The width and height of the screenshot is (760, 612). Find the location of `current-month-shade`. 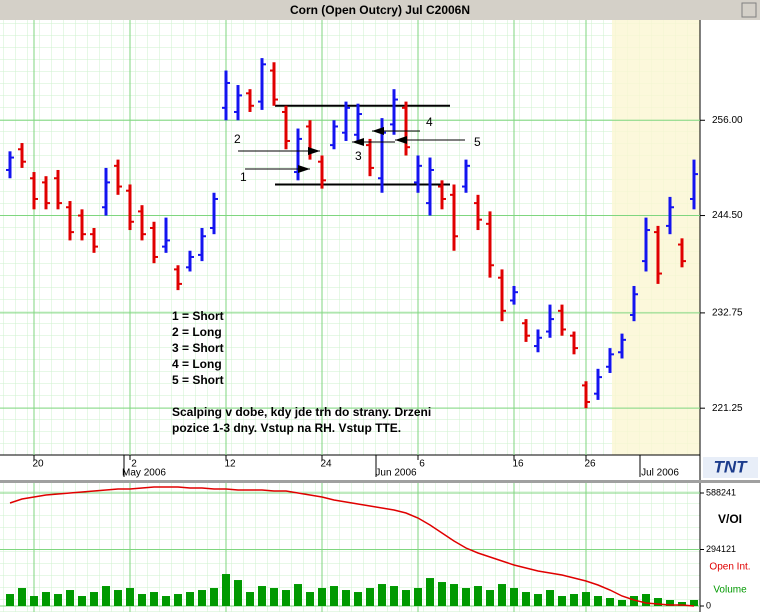

current-month-shade is located at coordinates (656, 237).